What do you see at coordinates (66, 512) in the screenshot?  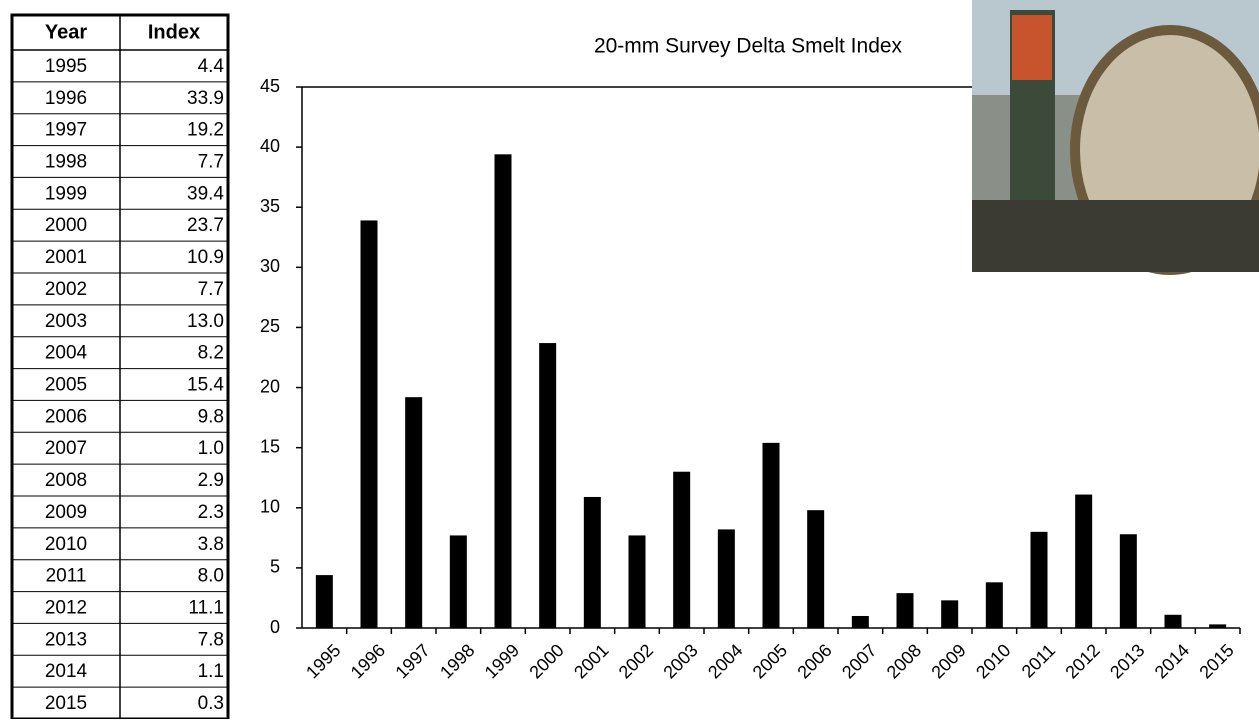 I see `table-cell: 2009` at bounding box center [66, 512].